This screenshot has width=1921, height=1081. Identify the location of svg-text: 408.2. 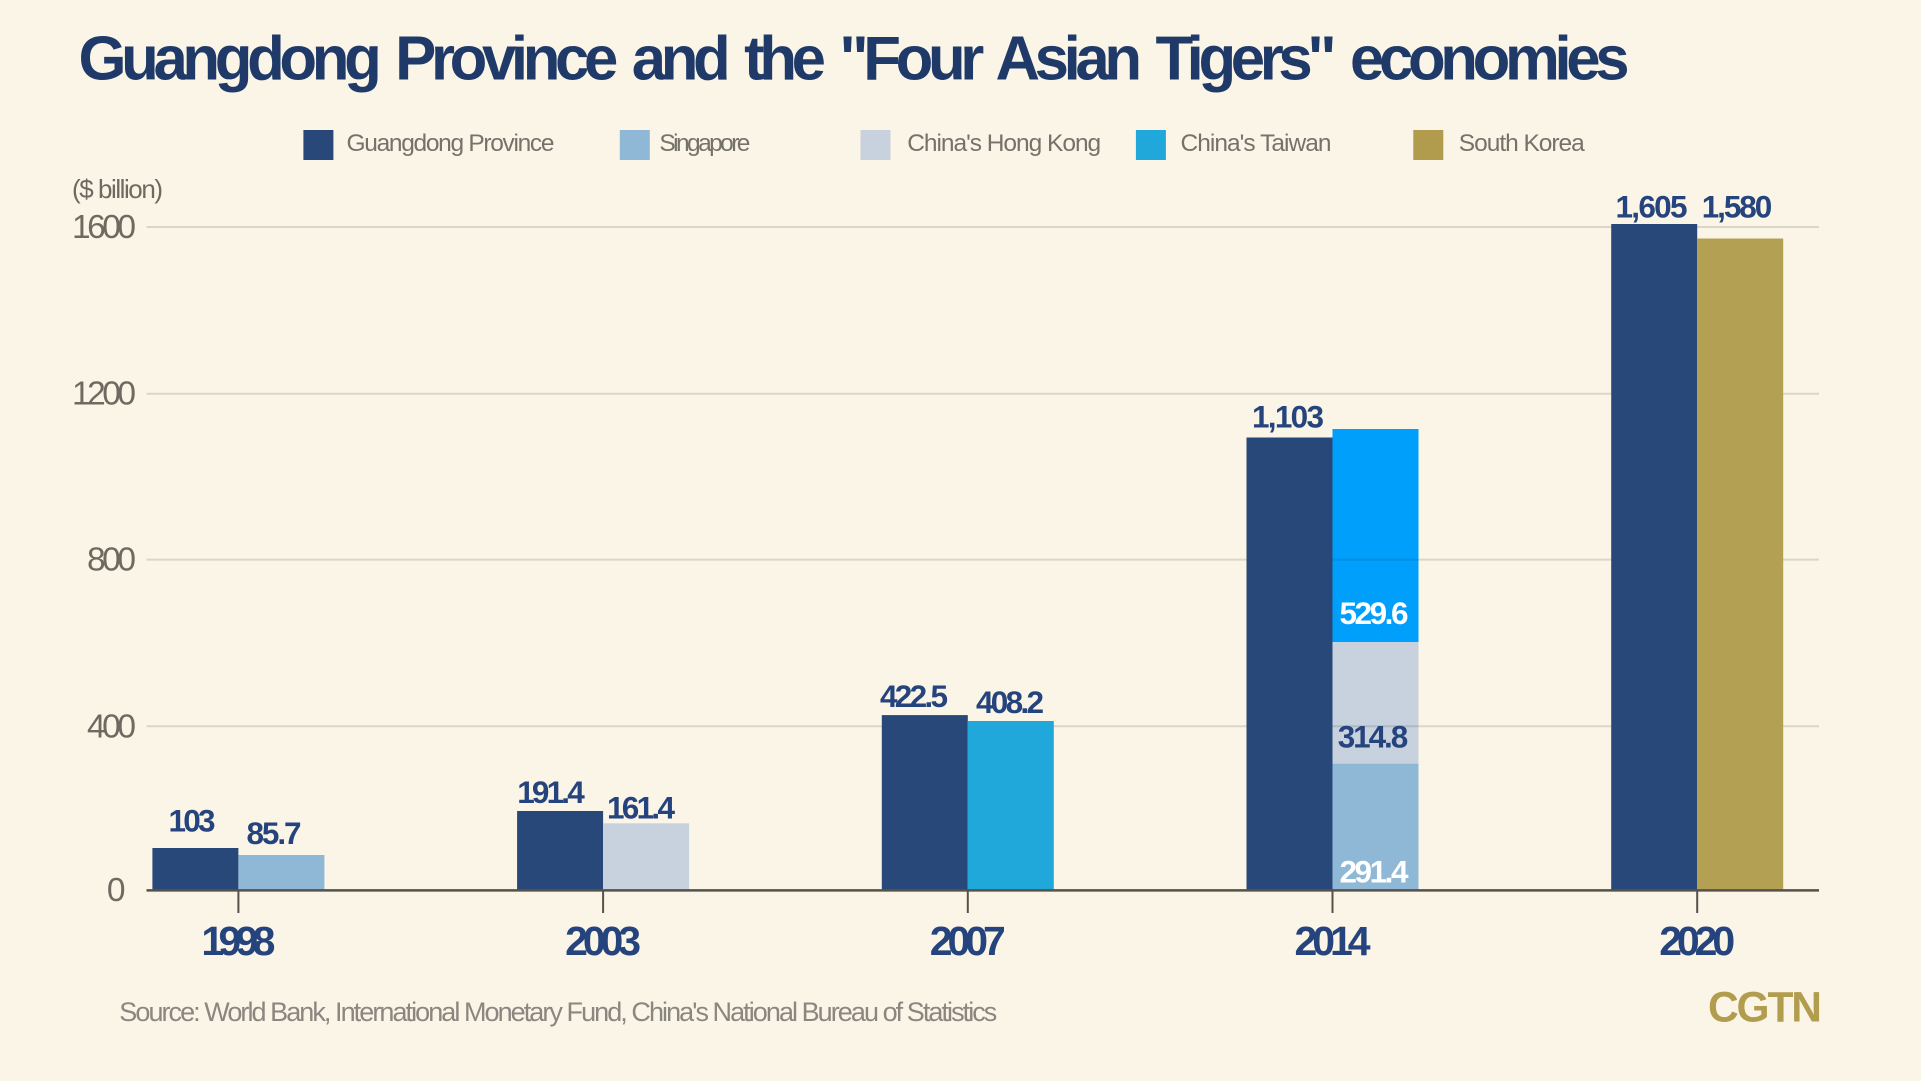
(1010, 702).